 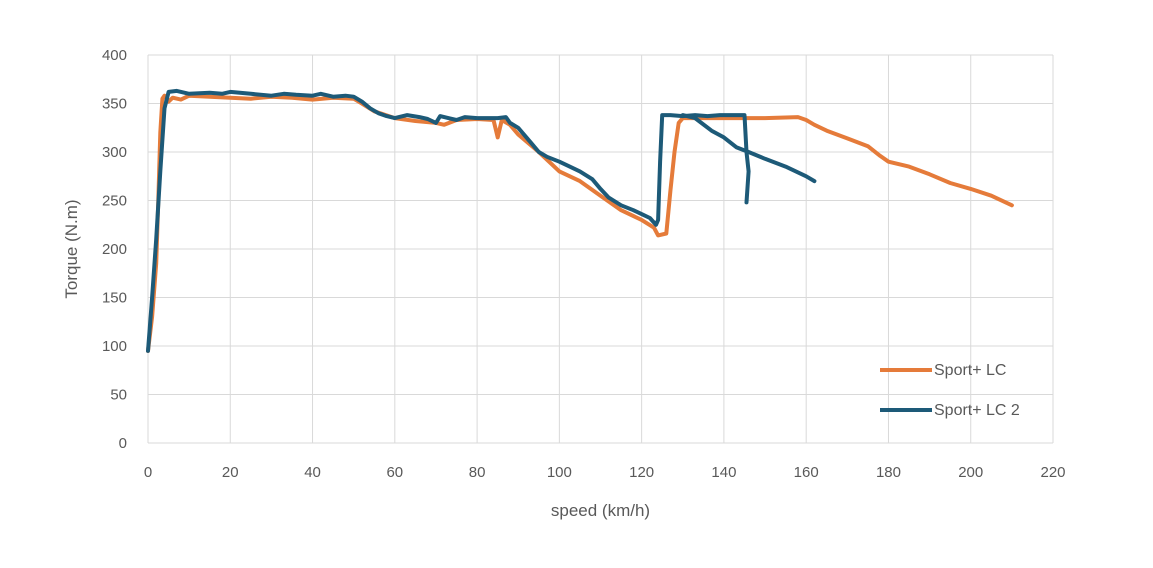 What do you see at coordinates (970, 370) in the screenshot?
I see `legend-label-sport-plus-lc: Sport+ LC` at bounding box center [970, 370].